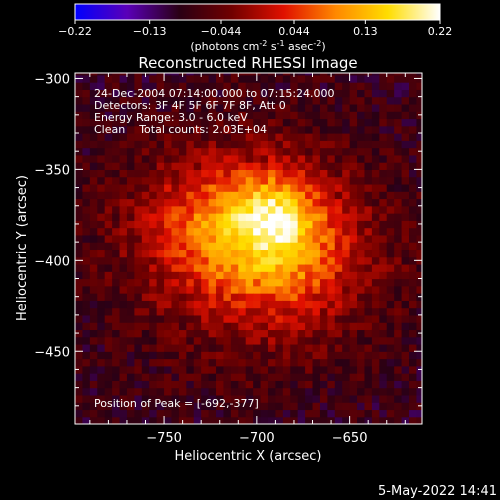 The width and height of the screenshot is (500, 500). I want to click on colorbar-tick-label: 0.13, so click(365, 31).